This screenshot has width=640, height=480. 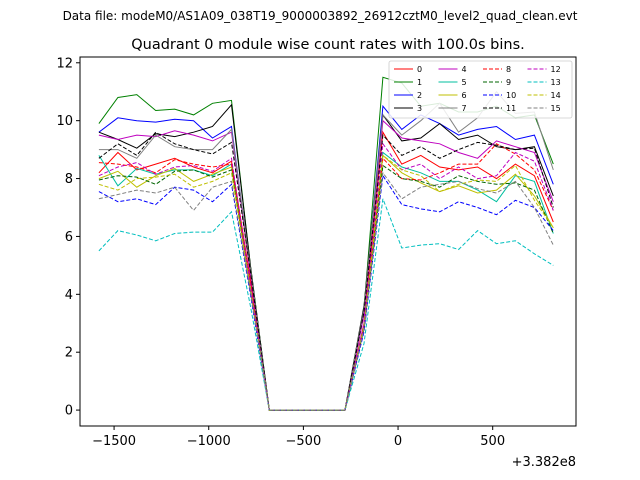 What do you see at coordinates (64, 63) in the screenshot?
I see `y-tick-label: 12` at bounding box center [64, 63].